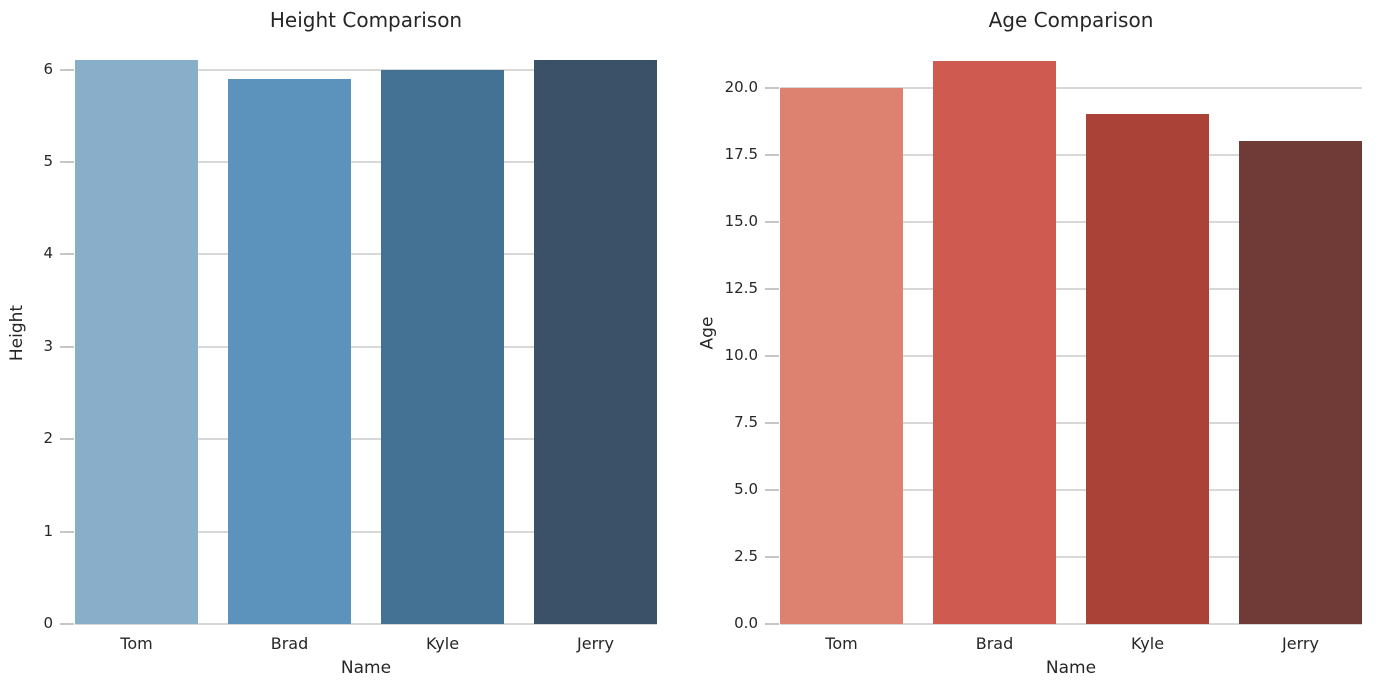 The height and width of the screenshot is (690, 1389). Describe the element at coordinates (48, 623) in the screenshot. I see `y-tick-label: 0` at that location.